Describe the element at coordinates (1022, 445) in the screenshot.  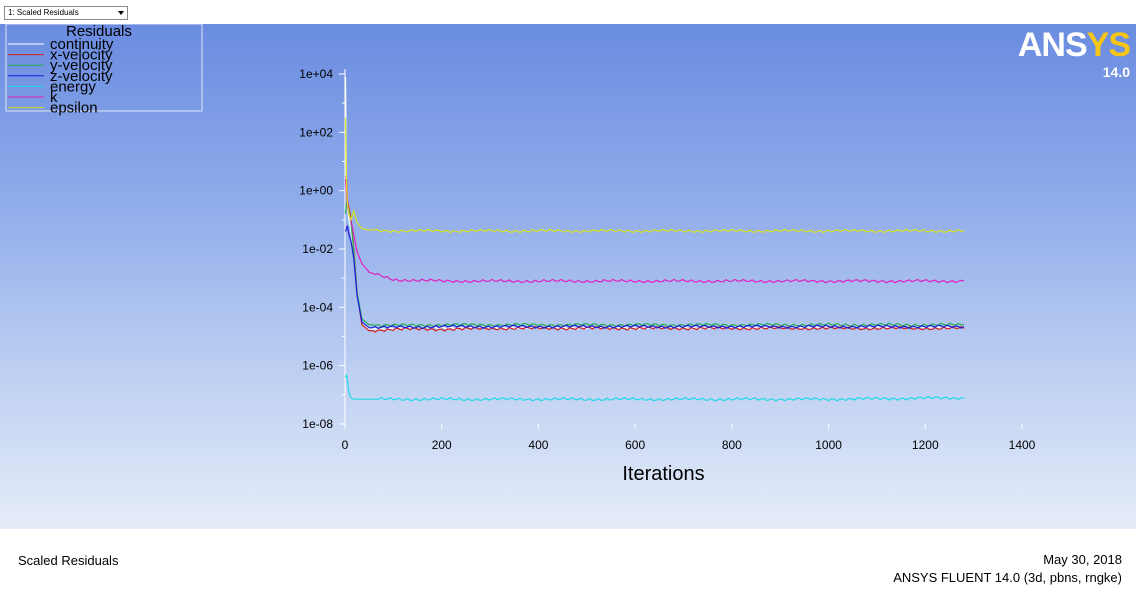
I see `x-tick-label: 1400` at that location.